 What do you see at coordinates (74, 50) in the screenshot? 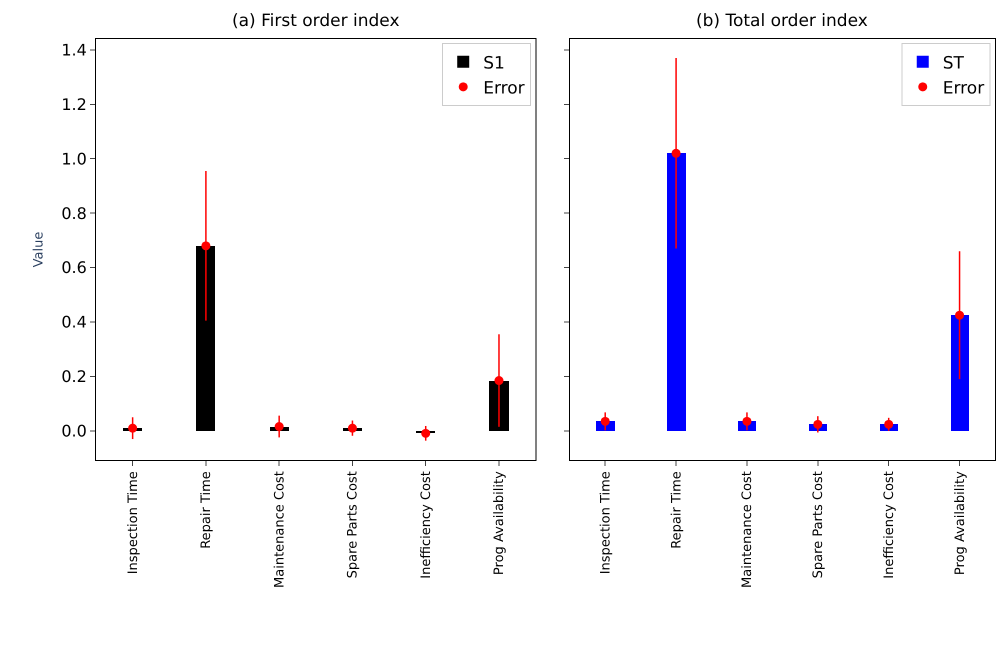
I see `y-tick-label: 1.4` at bounding box center [74, 50].